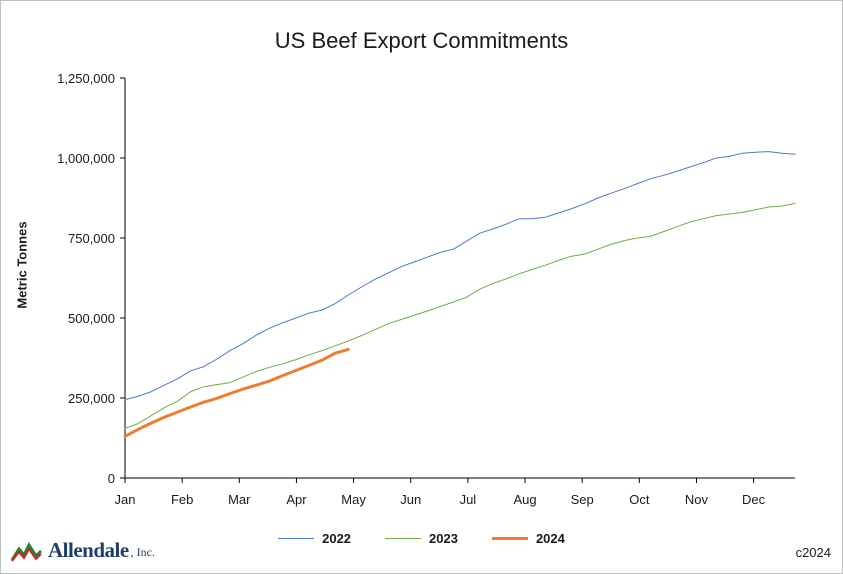 This screenshot has width=843, height=574. Describe the element at coordinates (142, 552) in the screenshot. I see `logo-suffix: , Inc.` at that location.